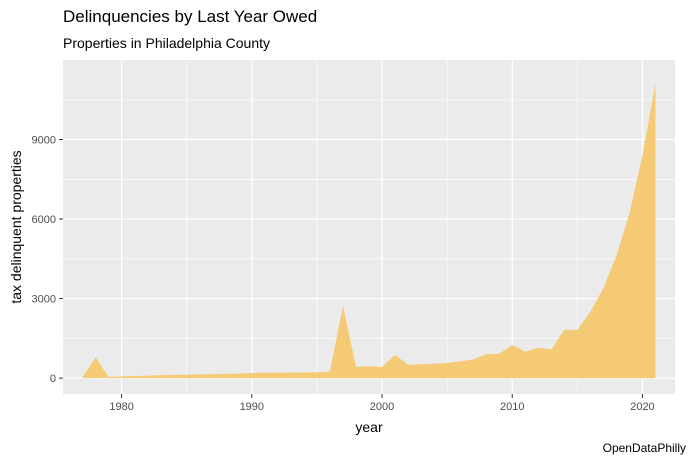 The height and width of the screenshot is (464, 696). Describe the element at coordinates (369, 427) in the screenshot. I see `x-axis-title: year` at that location.